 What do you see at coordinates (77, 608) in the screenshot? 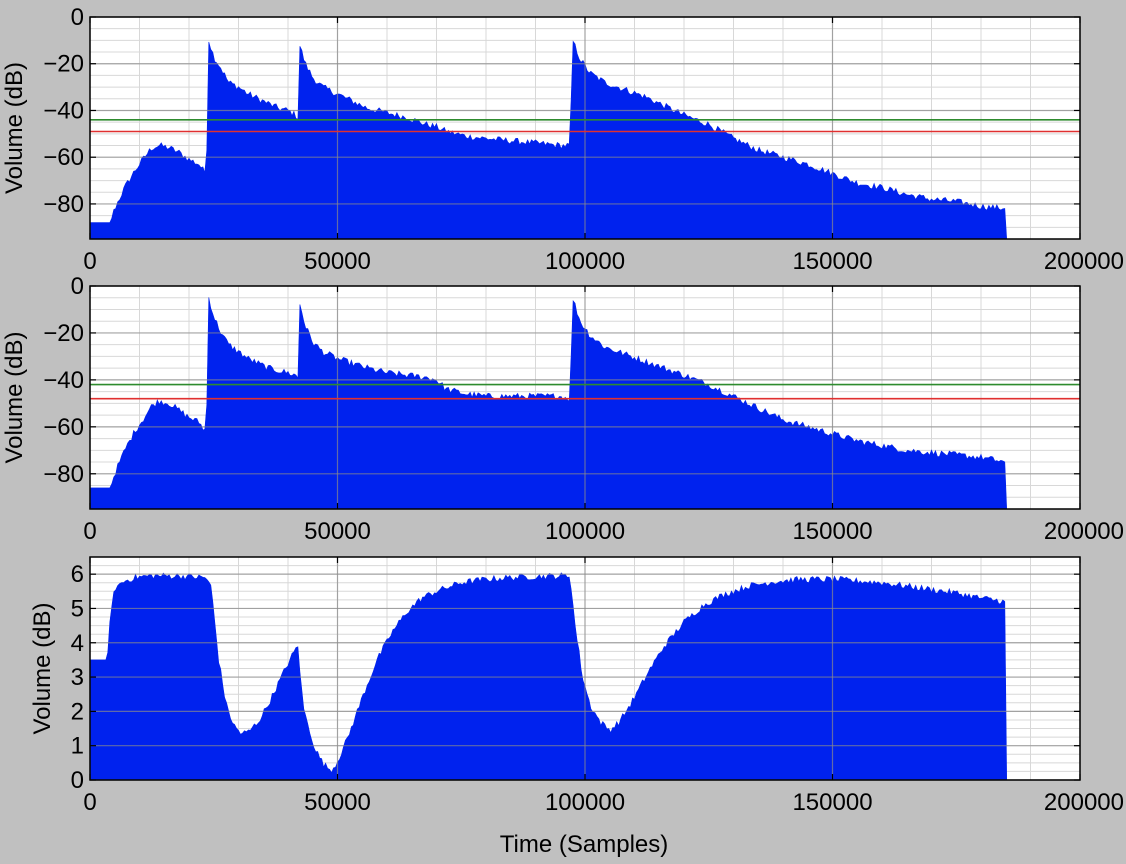
I see `y-tick-label: 5` at bounding box center [77, 608].